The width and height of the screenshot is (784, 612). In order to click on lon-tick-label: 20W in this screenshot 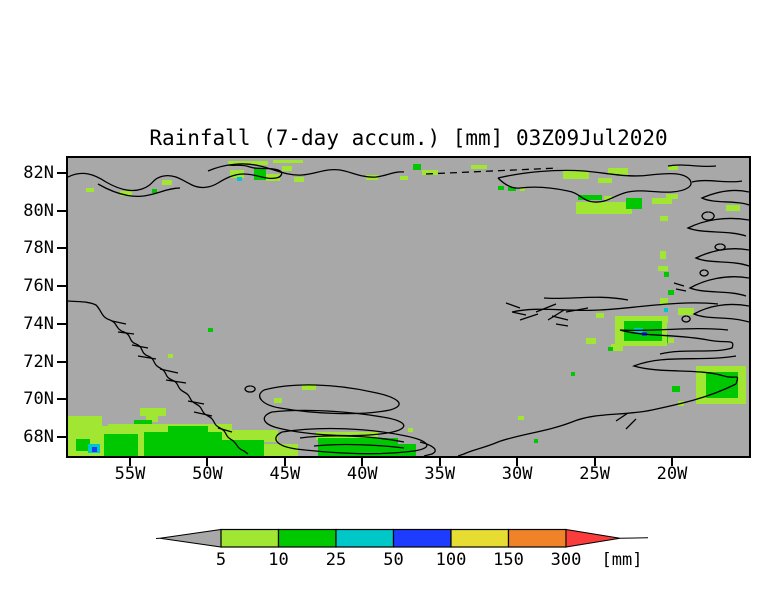, I will do `click(672, 474)`.